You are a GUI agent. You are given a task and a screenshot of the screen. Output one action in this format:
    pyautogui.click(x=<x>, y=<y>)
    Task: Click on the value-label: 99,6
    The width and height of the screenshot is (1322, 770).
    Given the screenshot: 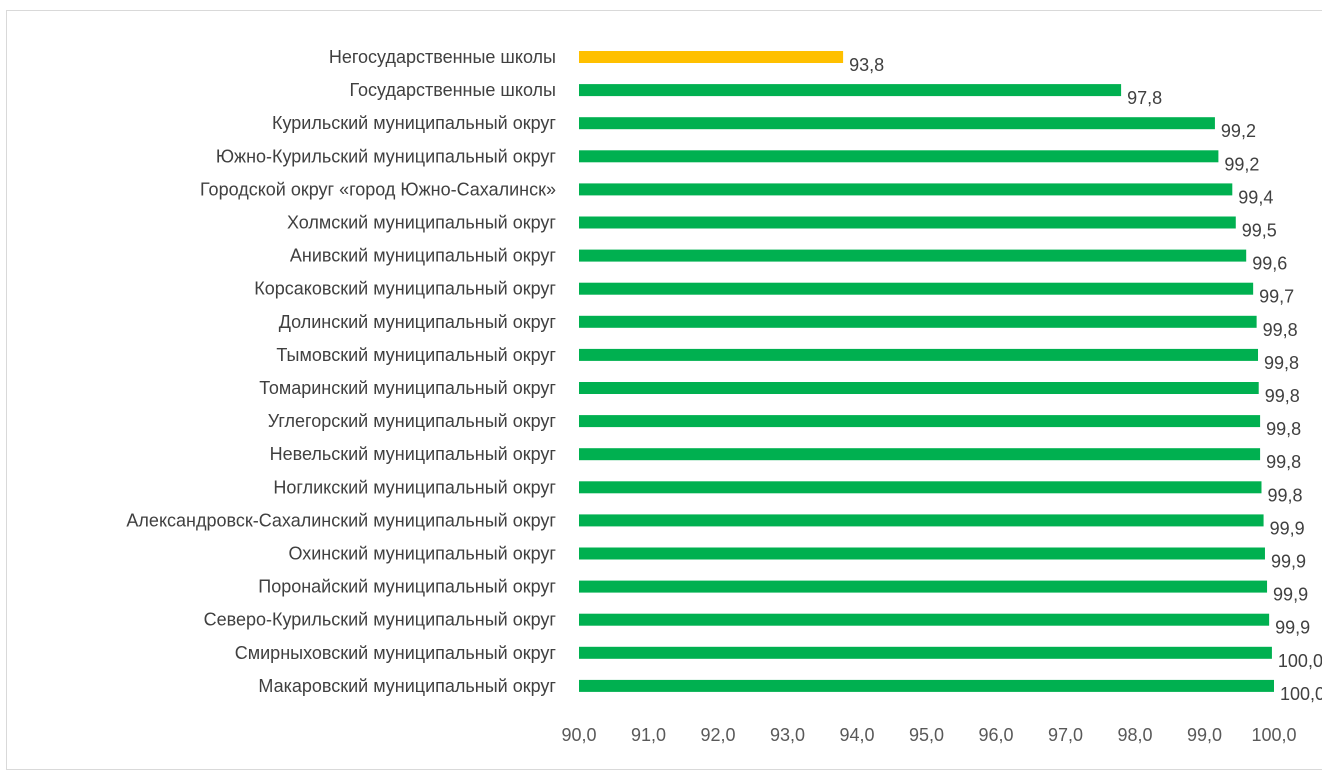 What is the action you would take?
    pyautogui.click(x=1269, y=264)
    